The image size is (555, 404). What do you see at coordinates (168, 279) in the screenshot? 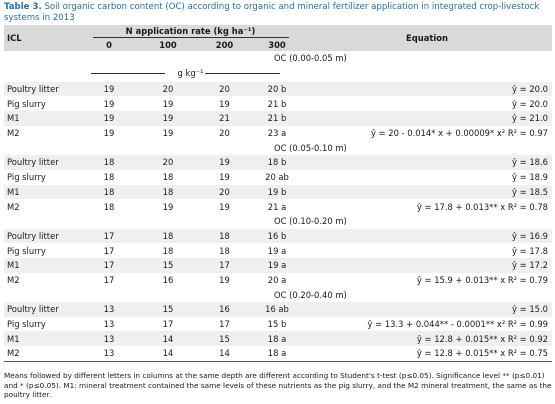
I see `row-value-100: 16` at bounding box center [168, 279].